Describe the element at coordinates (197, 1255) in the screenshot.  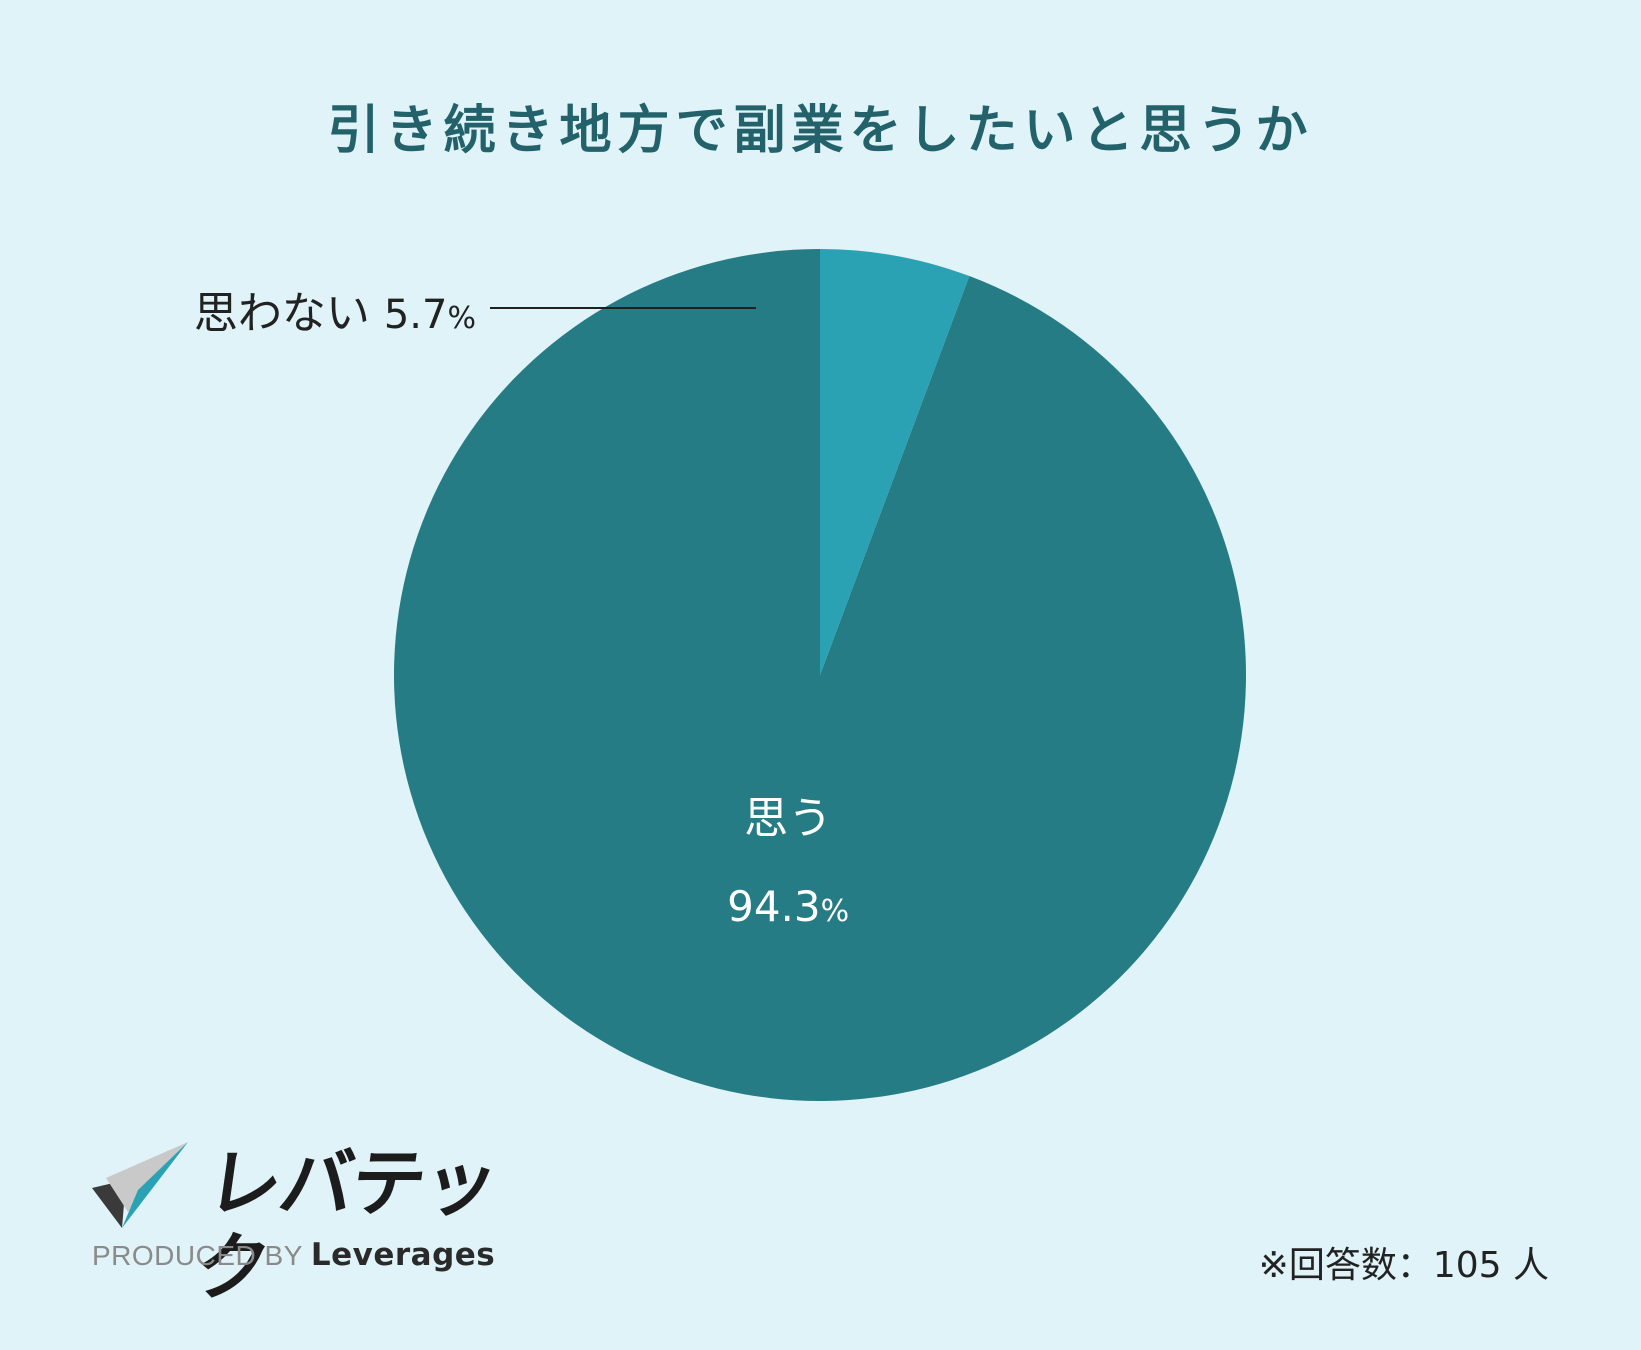
I see `produced-by-text: PRODUCED BY` at that location.